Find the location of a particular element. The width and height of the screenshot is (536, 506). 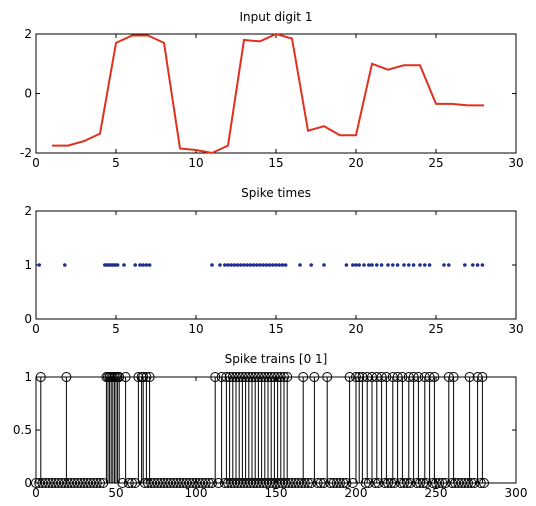

y-tick-label: -2 is located at coordinates (26, 153).